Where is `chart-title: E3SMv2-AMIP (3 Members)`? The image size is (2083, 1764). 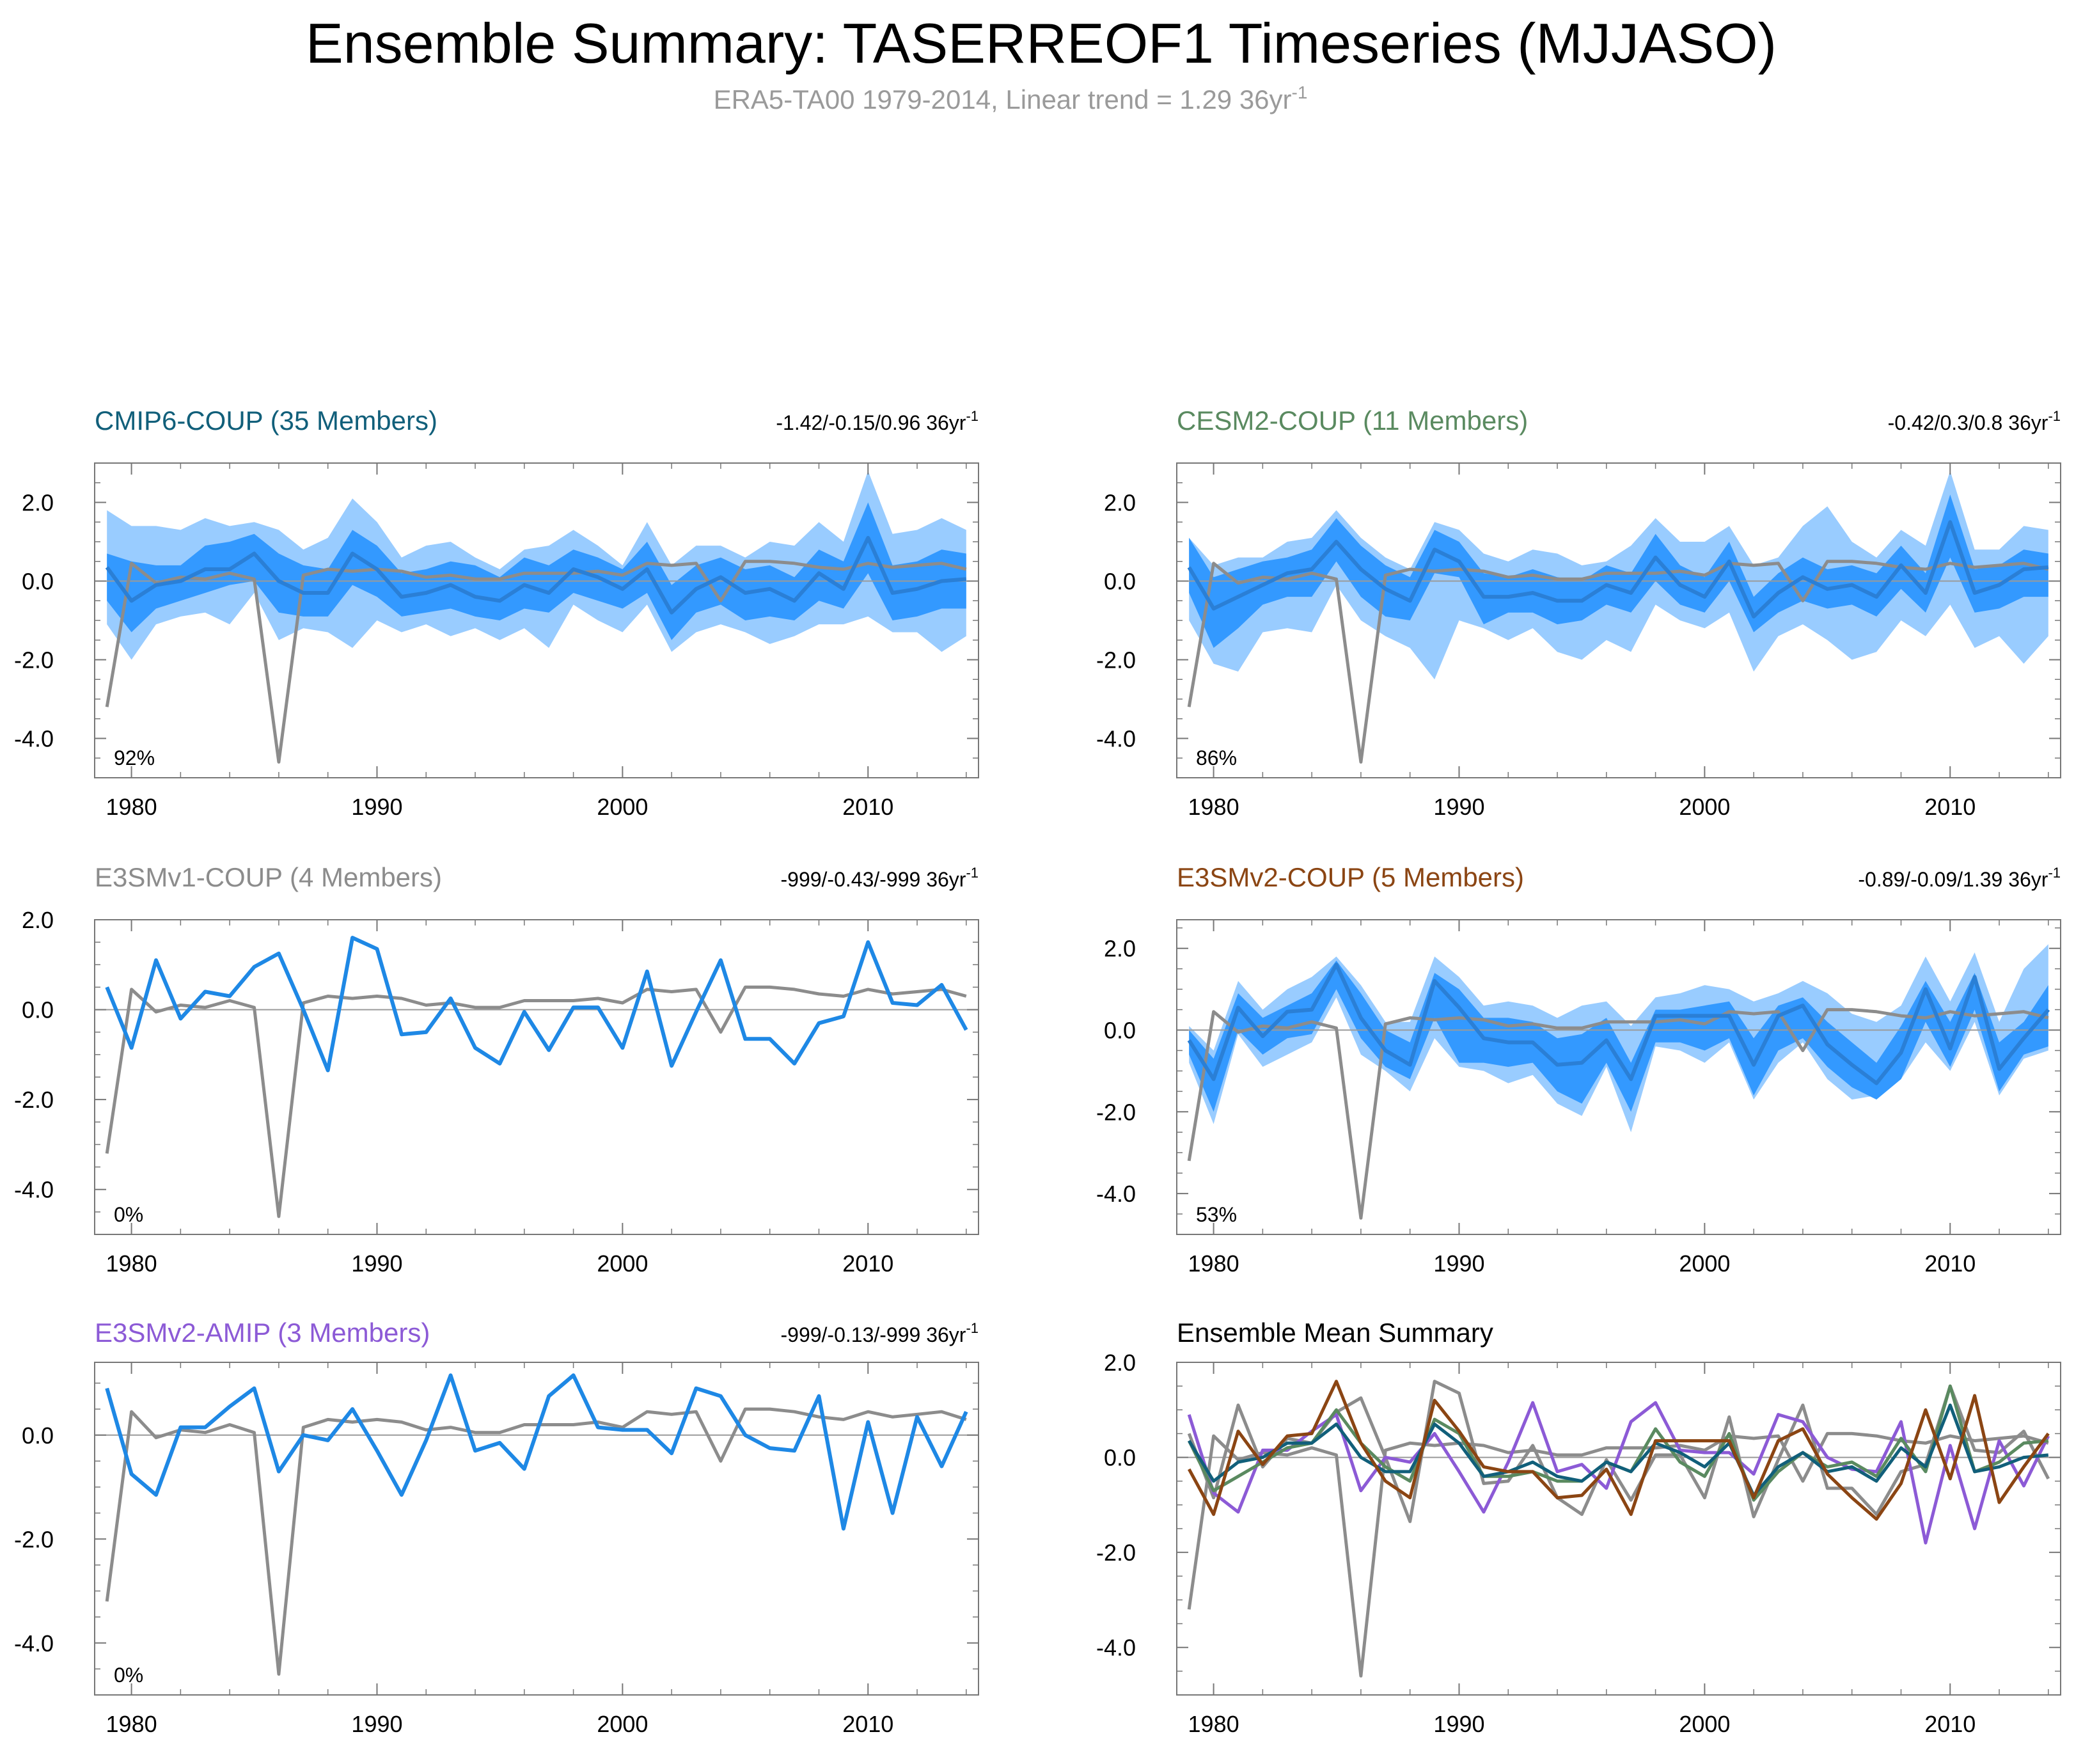 chart-title: E3SMv2-AMIP (3 Members) is located at coordinates (262, 1333).